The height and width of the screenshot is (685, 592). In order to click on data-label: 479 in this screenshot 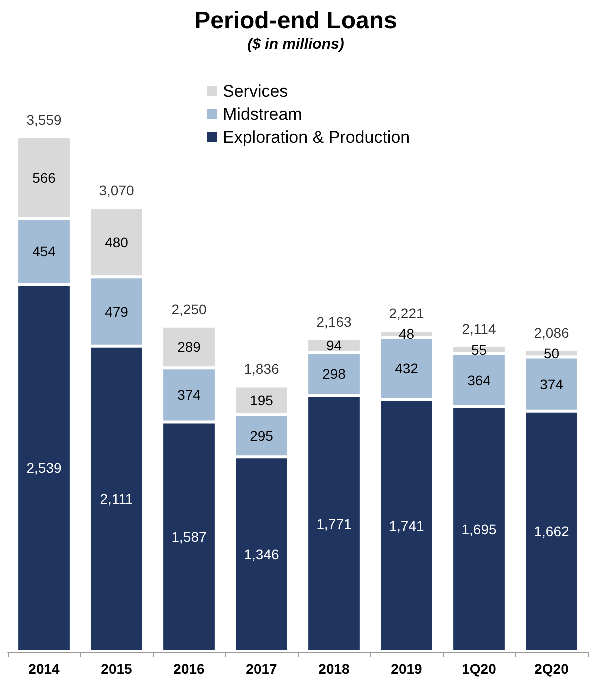, I will do `click(117, 312)`.